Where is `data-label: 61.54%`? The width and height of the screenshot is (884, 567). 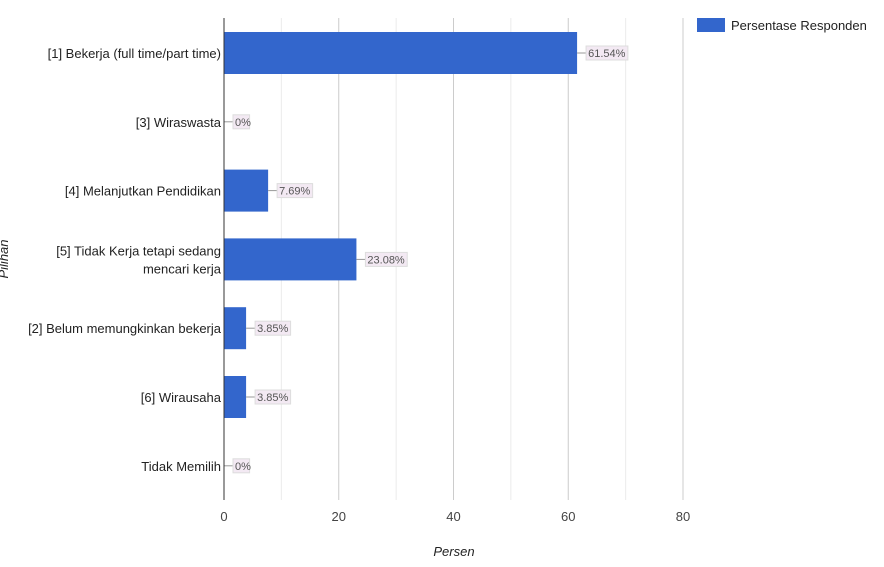
data-label: 61.54% is located at coordinates (607, 54).